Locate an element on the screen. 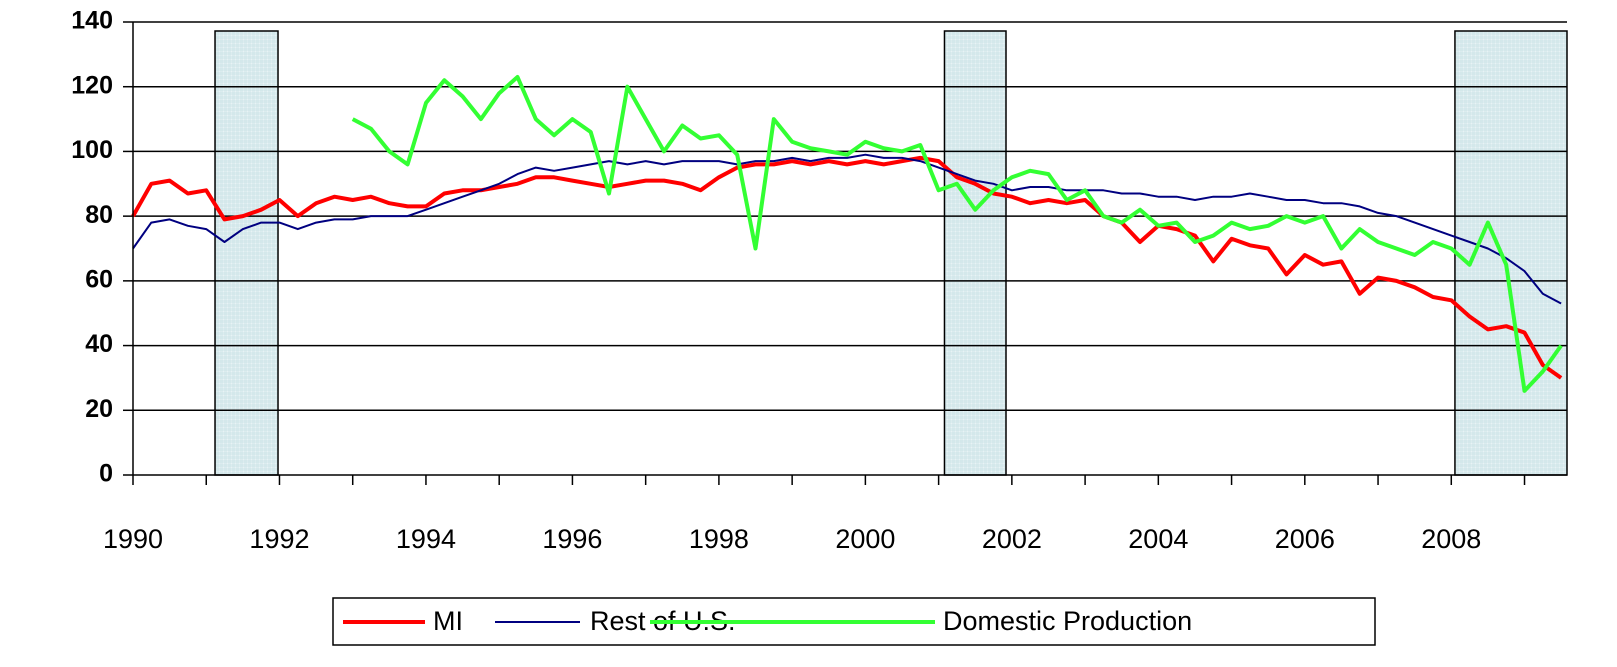 The width and height of the screenshot is (1617, 667). y-tick-label: 120 is located at coordinates (92, 85).